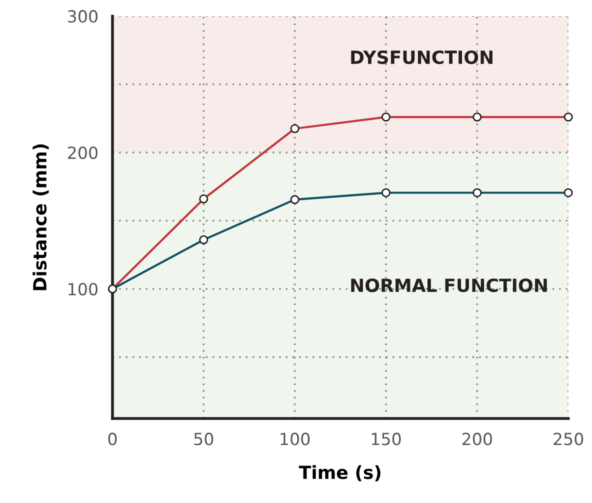  I want to click on y-tick-label: 200, so click(83, 153).